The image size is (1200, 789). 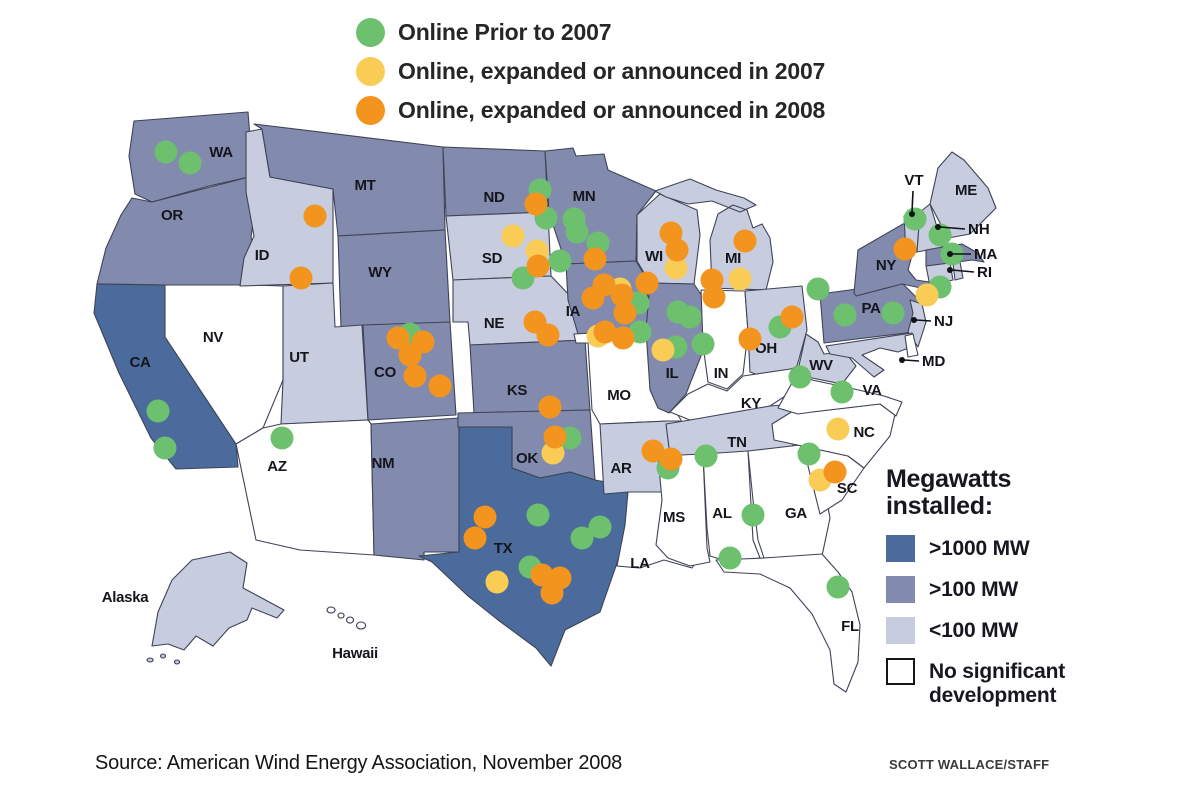 I want to click on state-label-UT: UT, so click(x=299, y=357).